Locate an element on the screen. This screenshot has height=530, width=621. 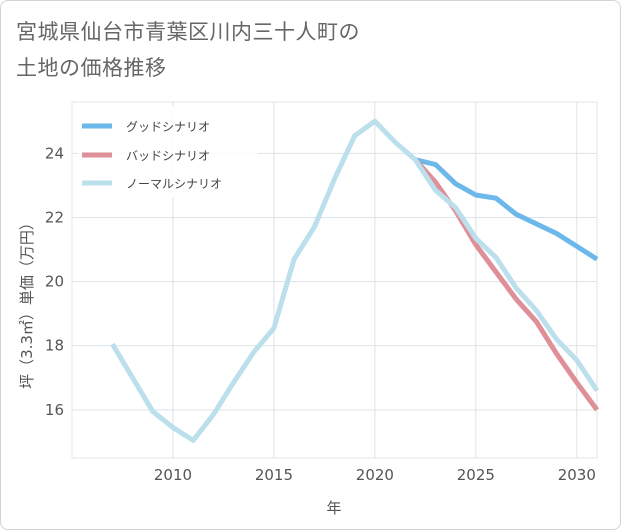
x-tick-labels: 2010 2015 2020 2025 2030 is located at coordinates (375, 475).